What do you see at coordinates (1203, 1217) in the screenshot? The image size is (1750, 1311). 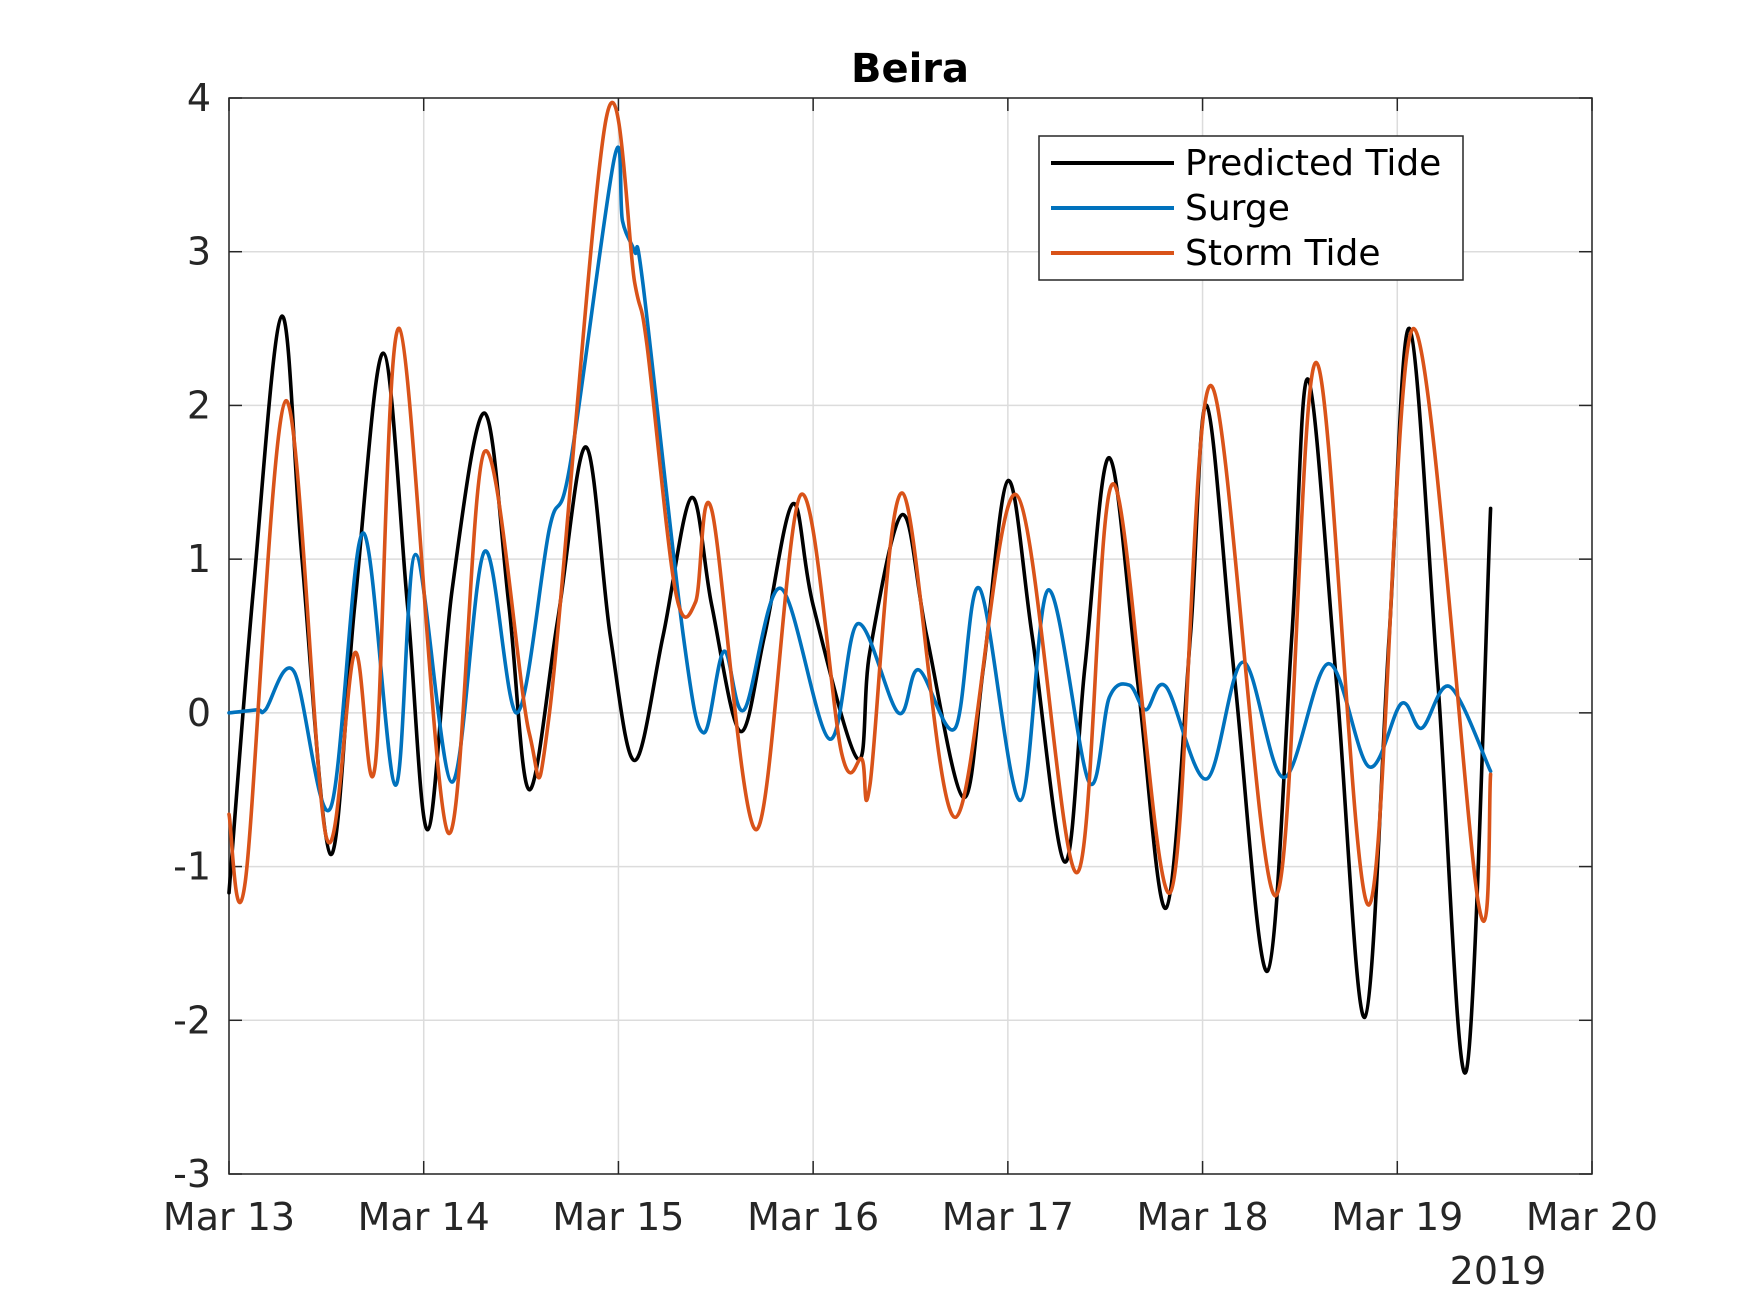 I see `x-tick-label: Mar 18` at bounding box center [1203, 1217].